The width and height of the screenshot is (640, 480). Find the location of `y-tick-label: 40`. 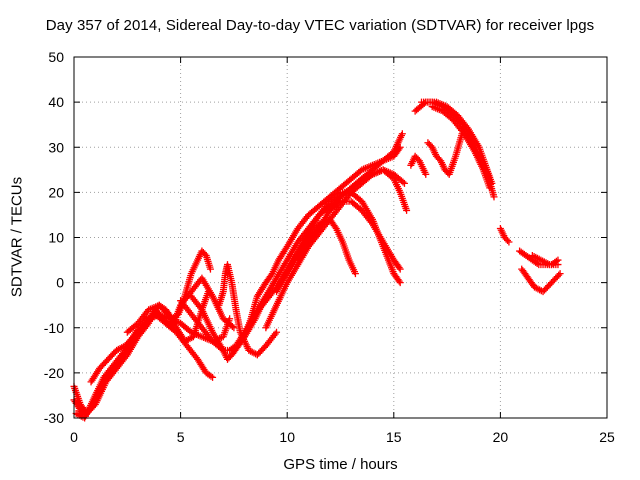

y-tick-label: 40 is located at coordinates (56, 102).